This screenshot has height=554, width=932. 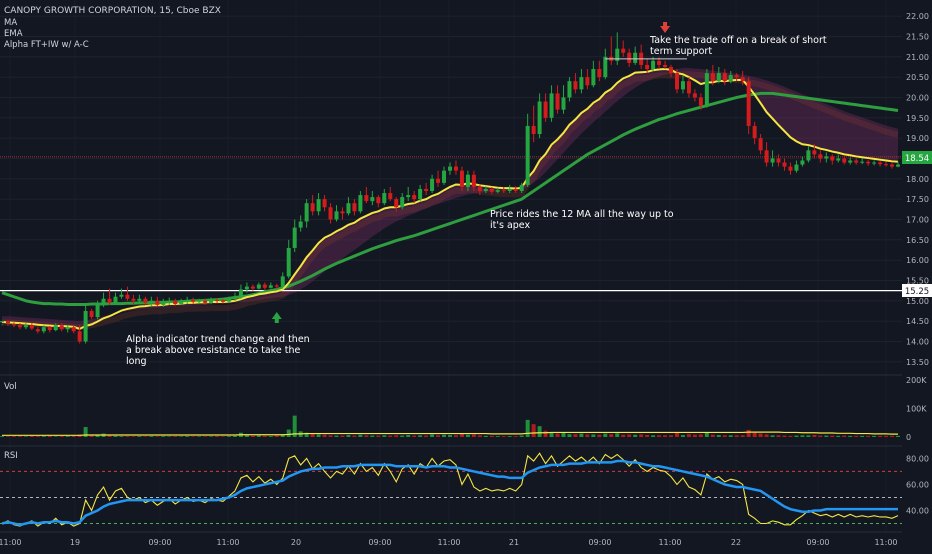 I want to click on time-tick-label: 19, so click(x=75, y=542).